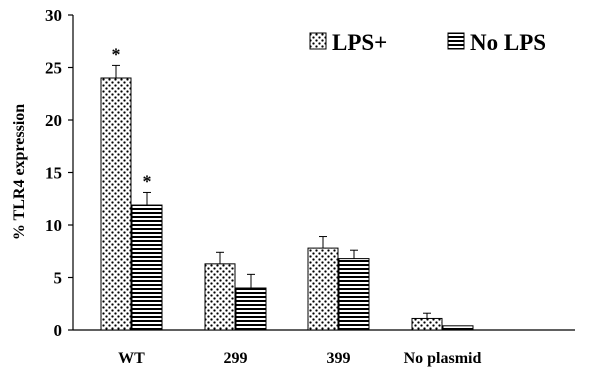 Image resolution: width=596 pixels, height=373 pixels. Describe the element at coordinates (131, 358) in the screenshot. I see `category-label: WT` at that location.